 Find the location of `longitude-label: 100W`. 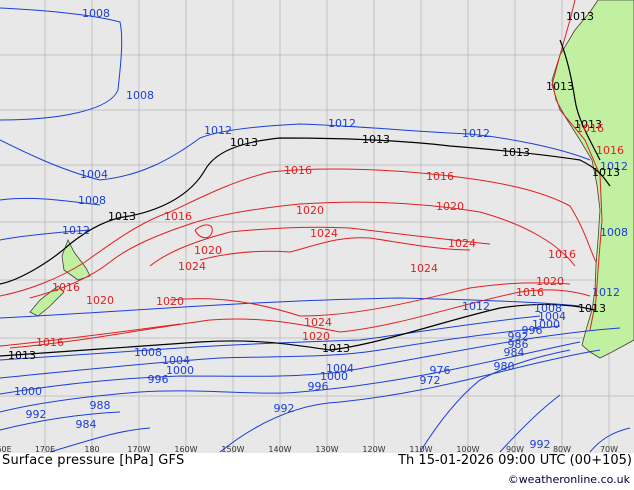

longitude-label: 100W is located at coordinates (467, 449).